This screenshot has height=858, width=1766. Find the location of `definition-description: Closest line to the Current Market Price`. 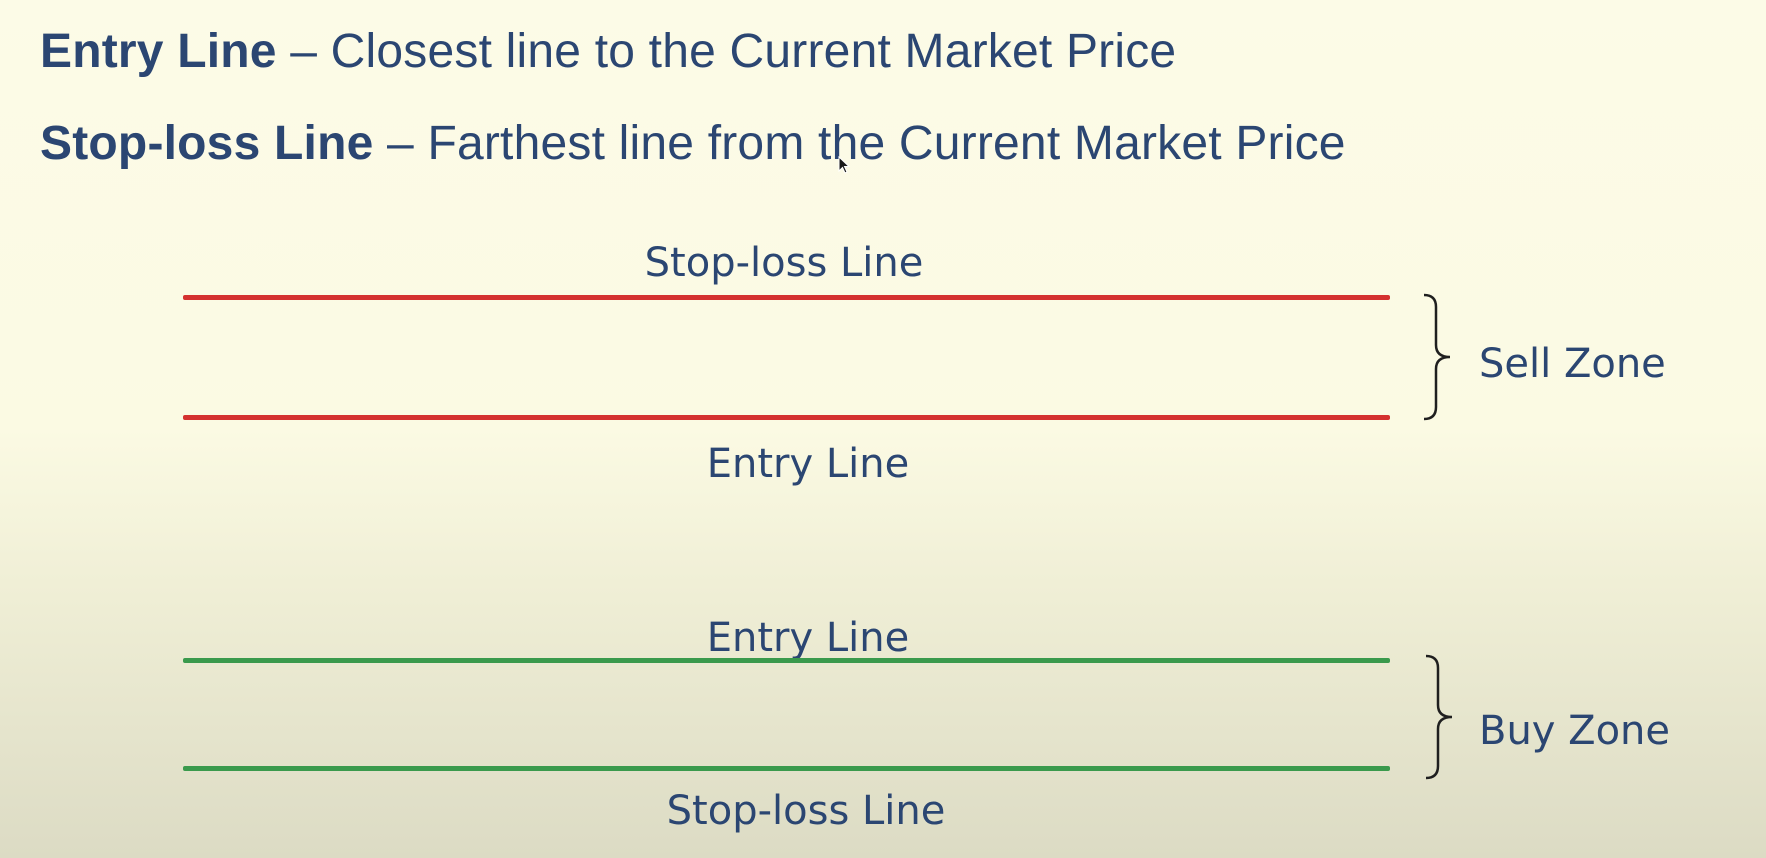

definition-description: Closest line to the Current Market Price is located at coordinates (753, 51).